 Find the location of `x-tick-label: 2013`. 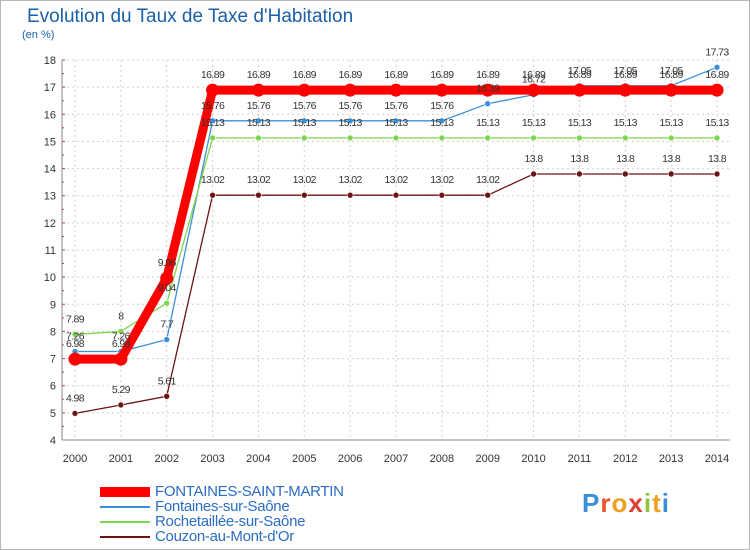

x-tick-label: 2013 is located at coordinates (671, 459).